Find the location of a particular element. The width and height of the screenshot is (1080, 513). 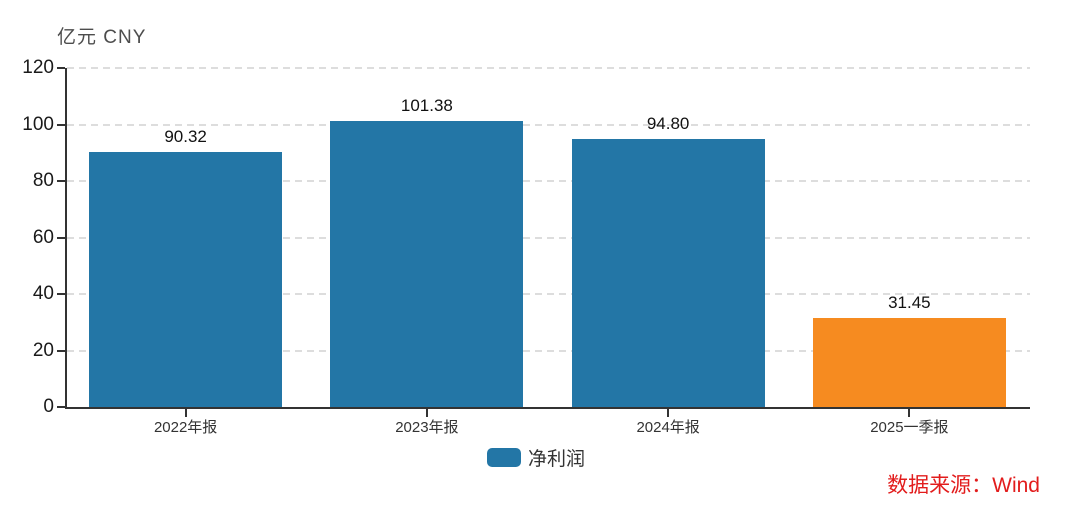

bar-value-label: 94.80 is located at coordinates (668, 124).